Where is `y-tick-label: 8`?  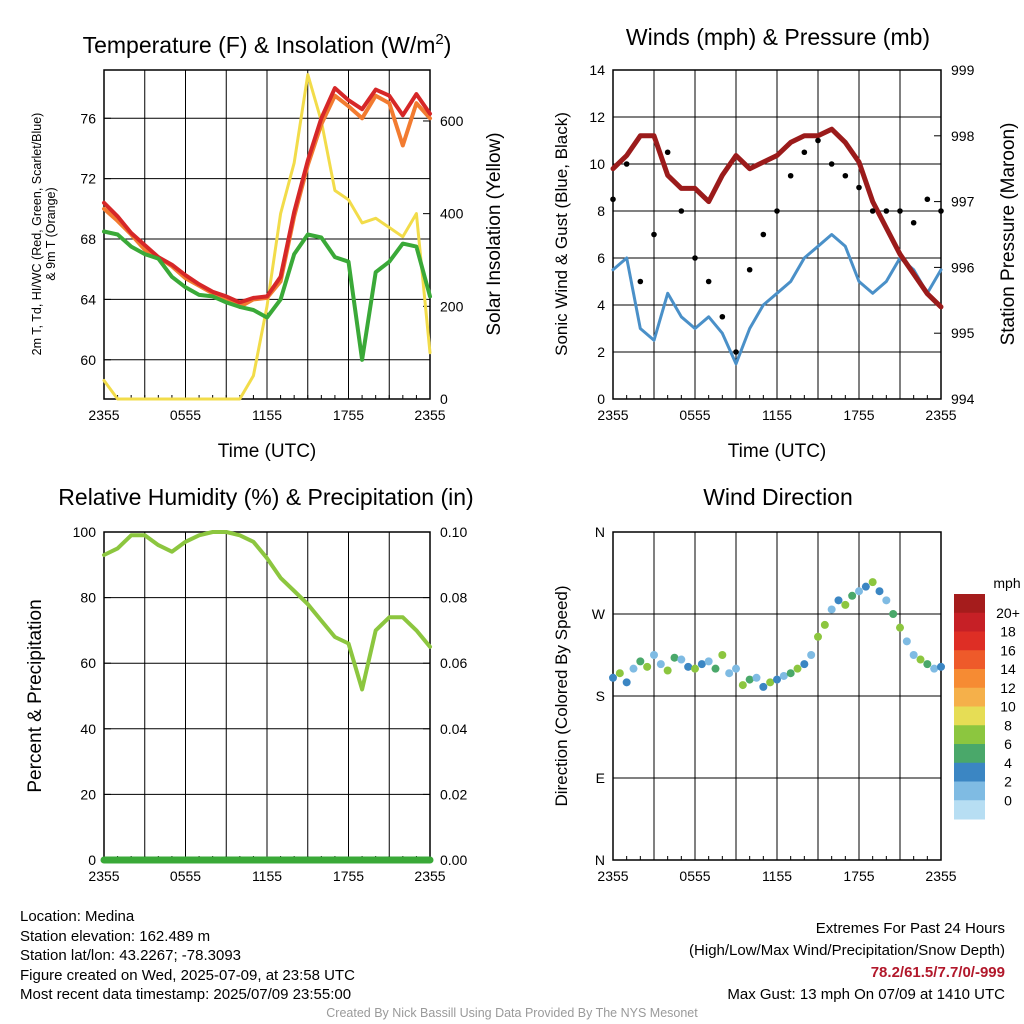 y-tick-label: 8 is located at coordinates (601, 211).